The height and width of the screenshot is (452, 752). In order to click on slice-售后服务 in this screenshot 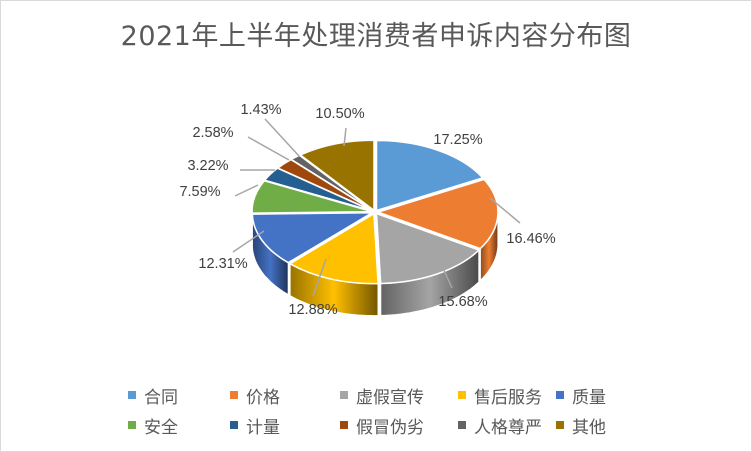, I will do `click(333, 248)`.